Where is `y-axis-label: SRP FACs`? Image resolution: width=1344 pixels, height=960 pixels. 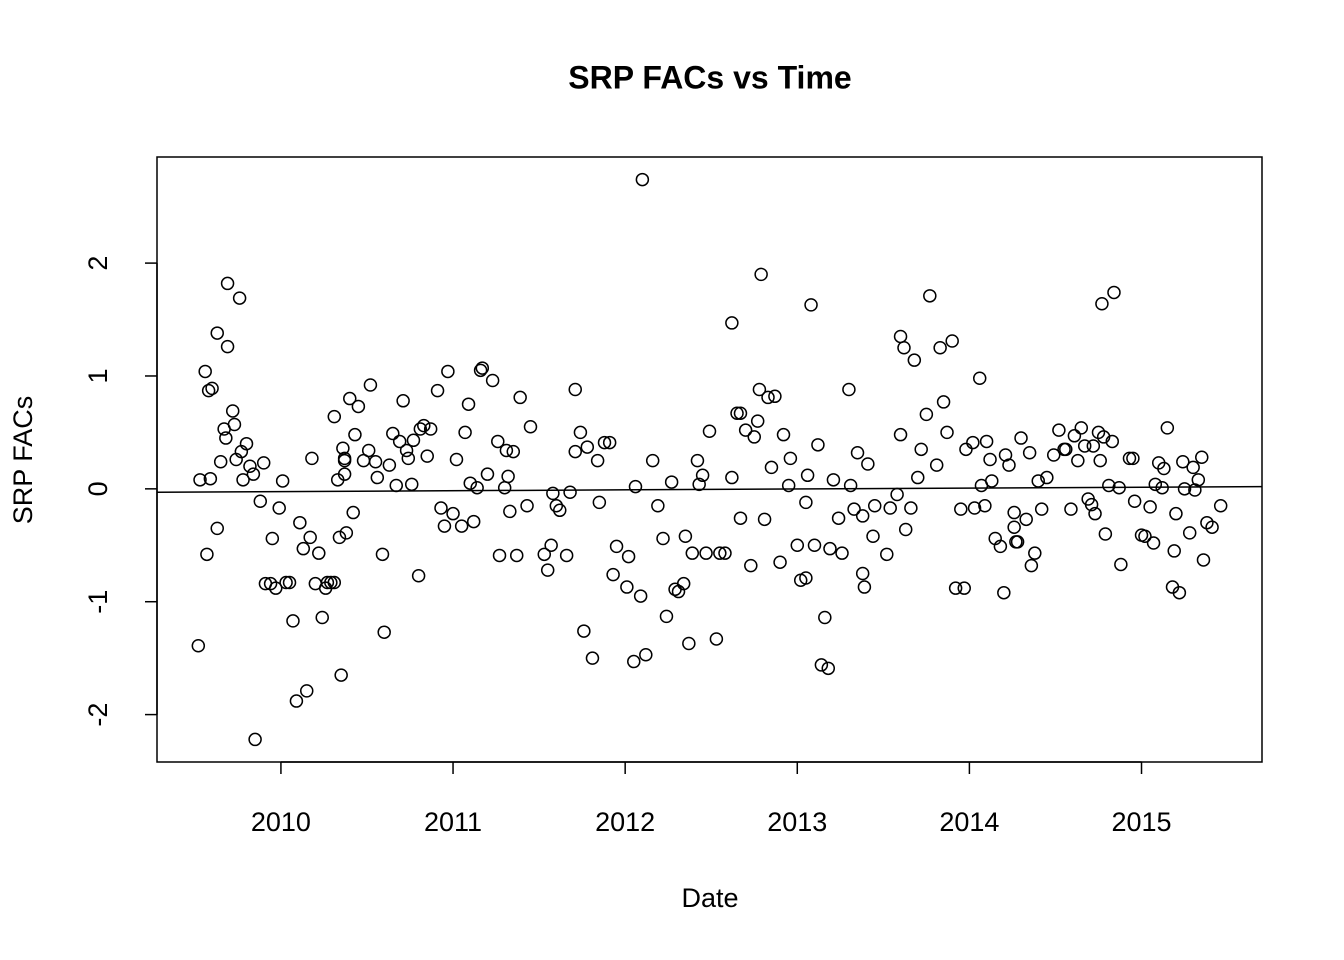
y-axis-label: SRP FACs is located at coordinates (23, 460).